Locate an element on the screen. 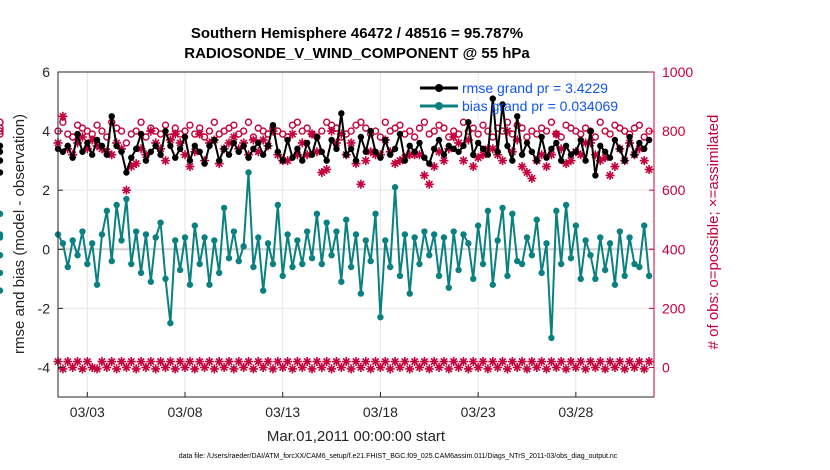 This screenshot has width=830, height=470. y-left-tick-label: 6 is located at coordinates (46, 72).